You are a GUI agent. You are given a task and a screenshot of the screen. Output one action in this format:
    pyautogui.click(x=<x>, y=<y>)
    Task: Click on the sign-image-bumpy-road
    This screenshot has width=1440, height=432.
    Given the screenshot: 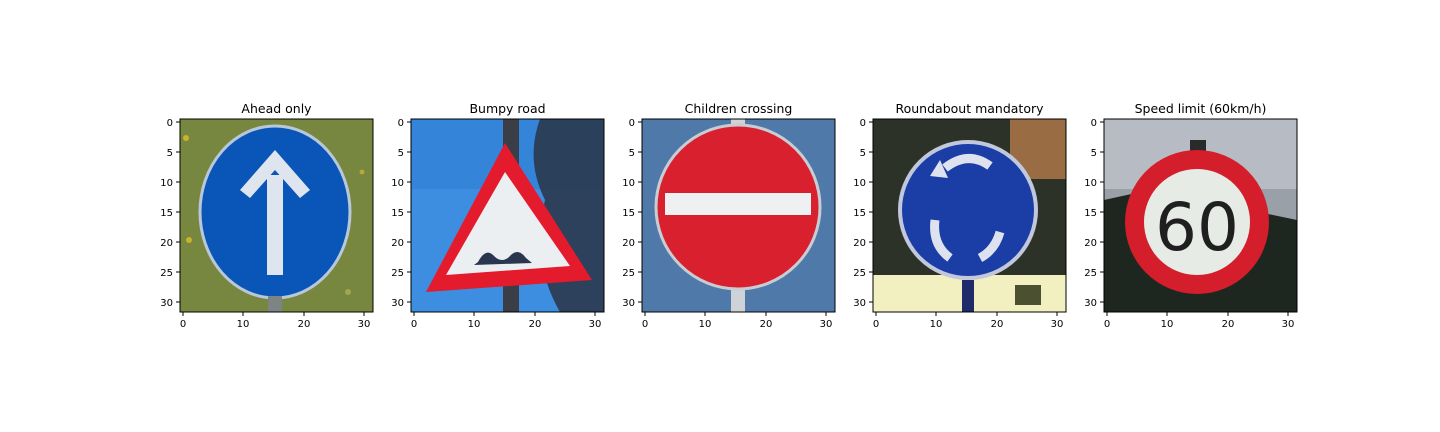 What is the action you would take?
    pyautogui.click(x=507, y=215)
    